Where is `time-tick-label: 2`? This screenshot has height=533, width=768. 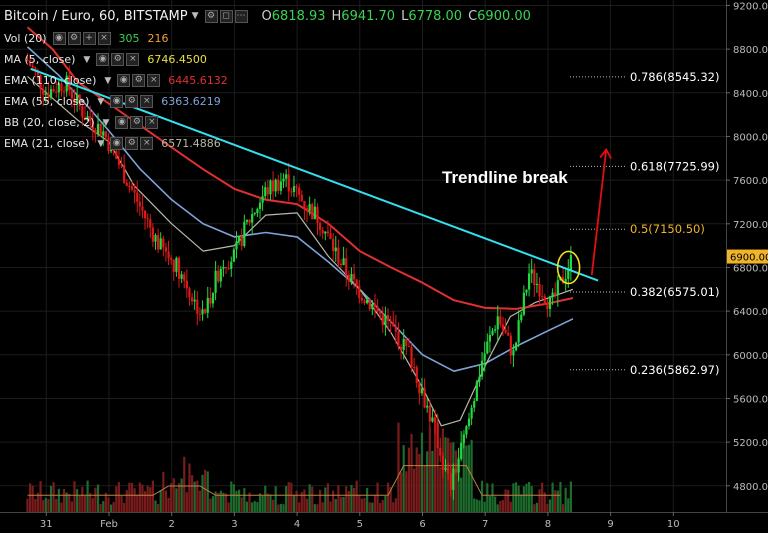
time-tick-label: 2 is located at coordinates (172, 524).